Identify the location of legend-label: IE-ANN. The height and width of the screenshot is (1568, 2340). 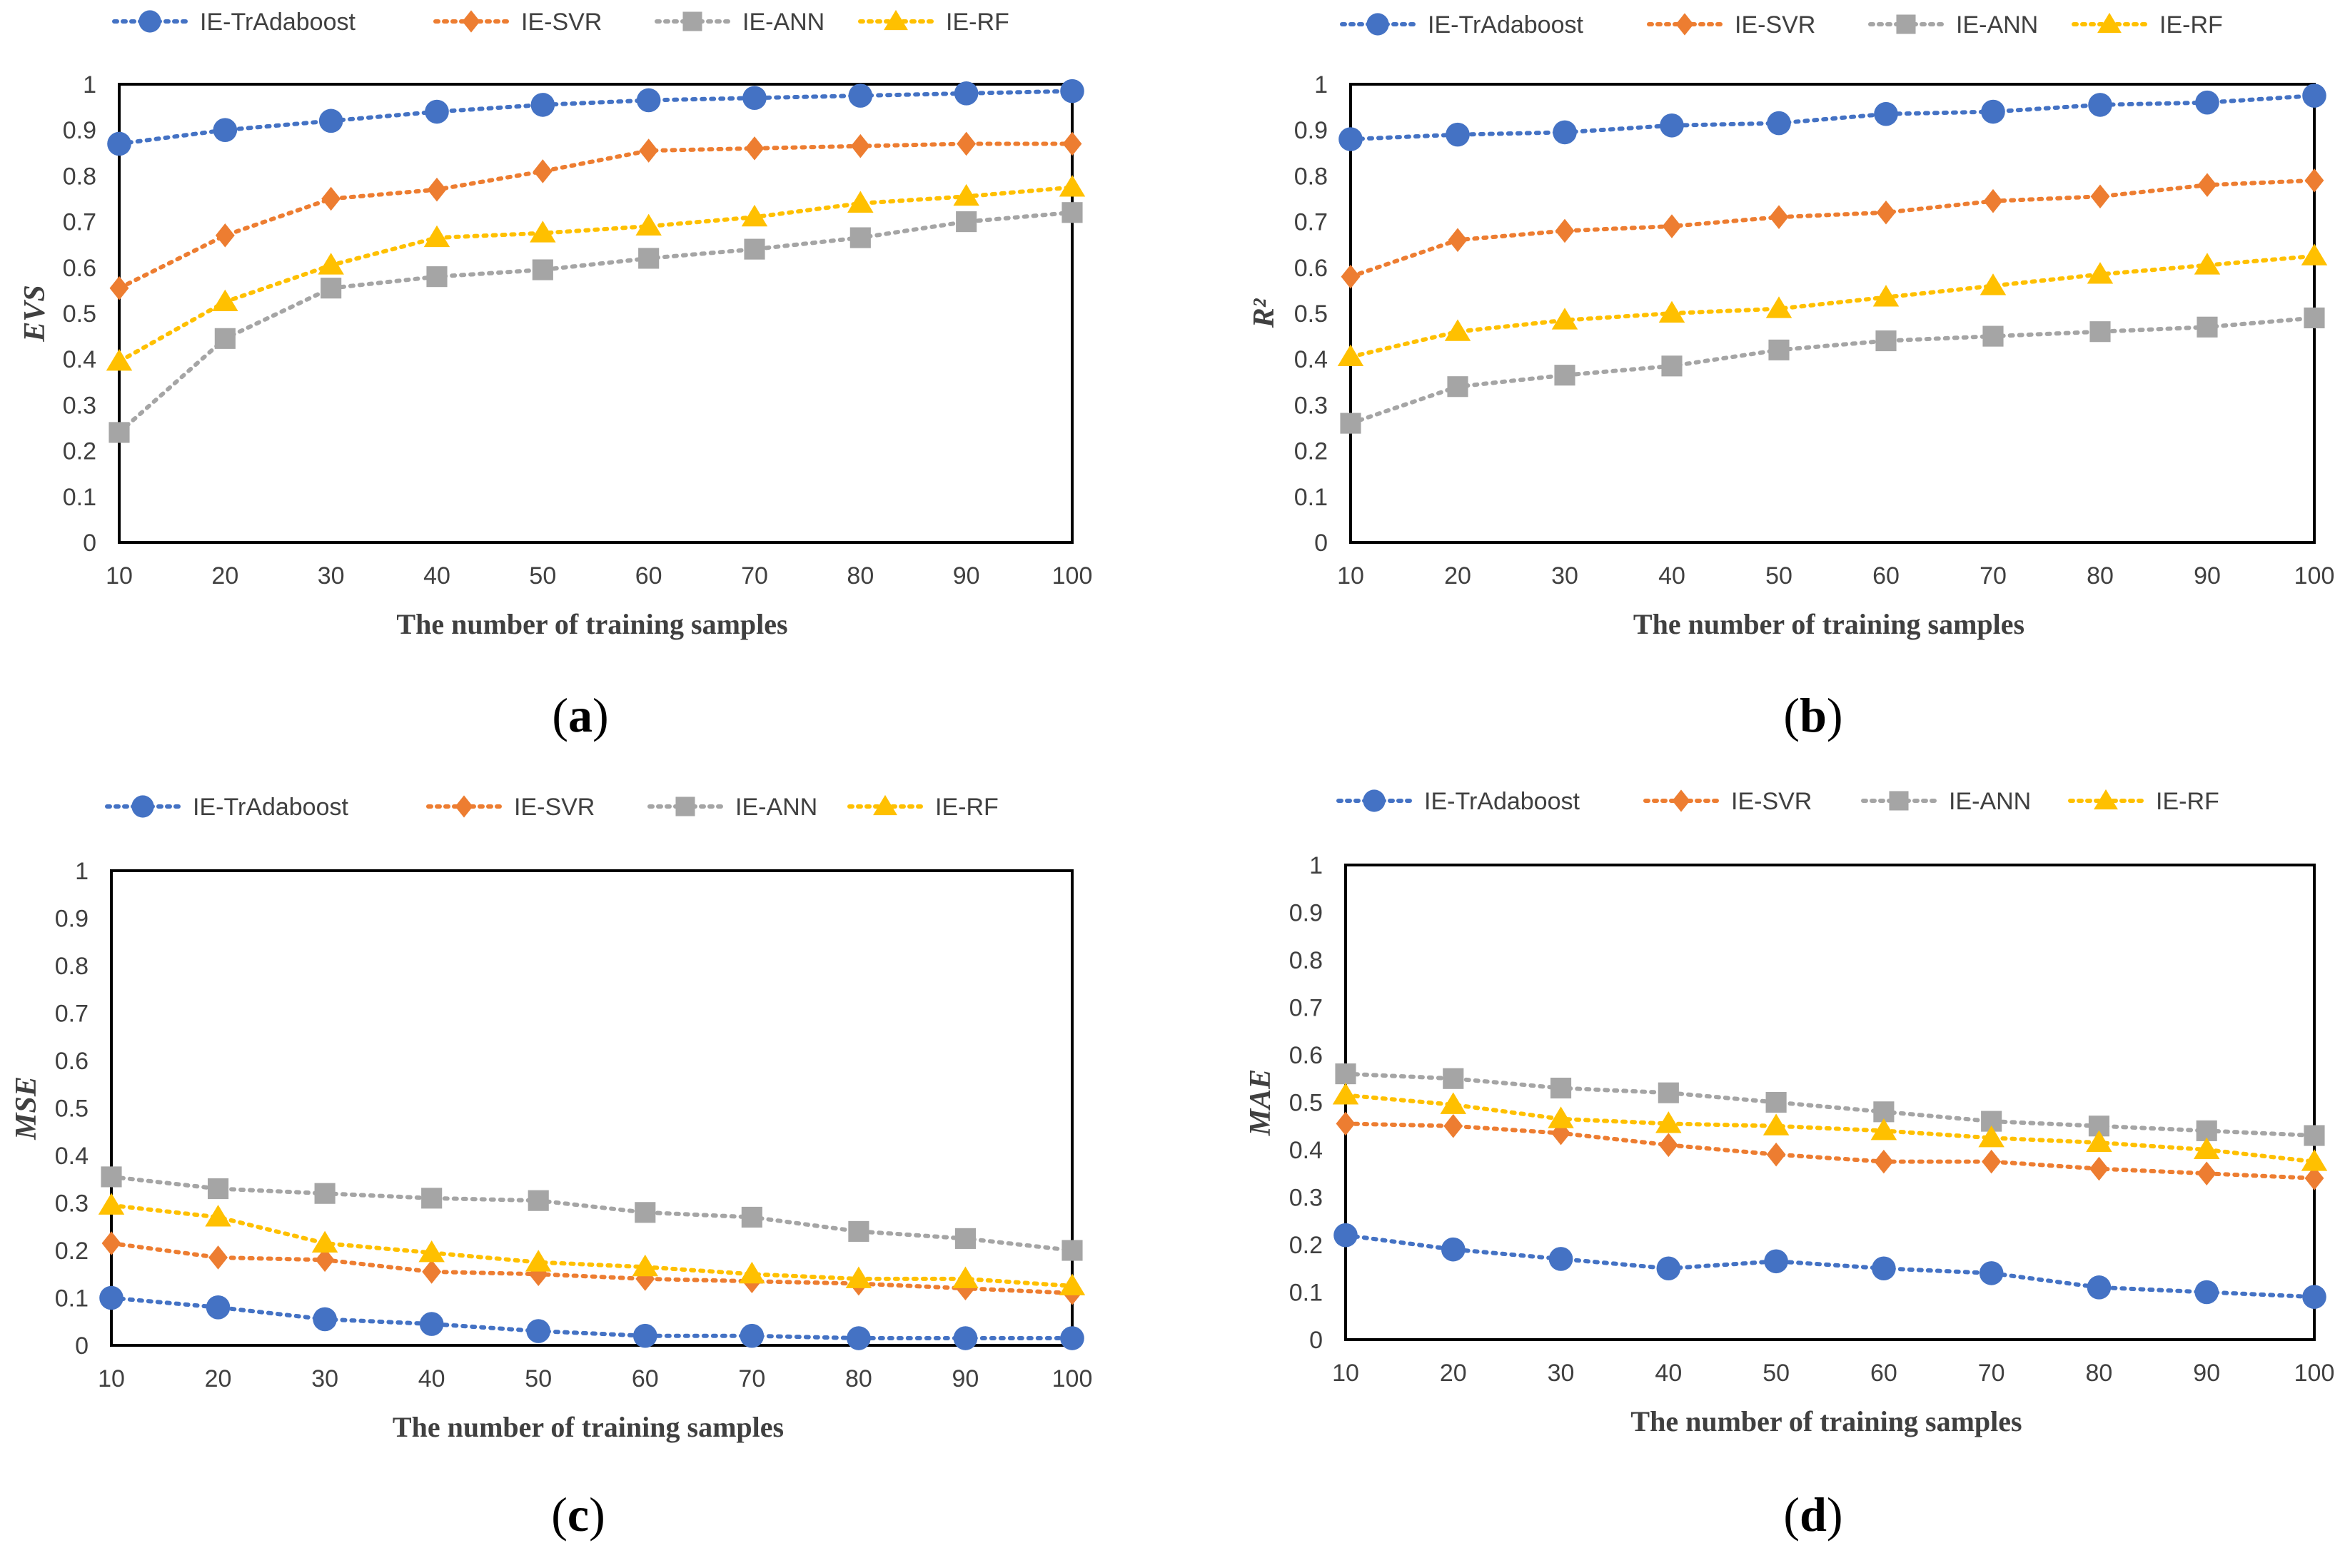
(1997, 25).